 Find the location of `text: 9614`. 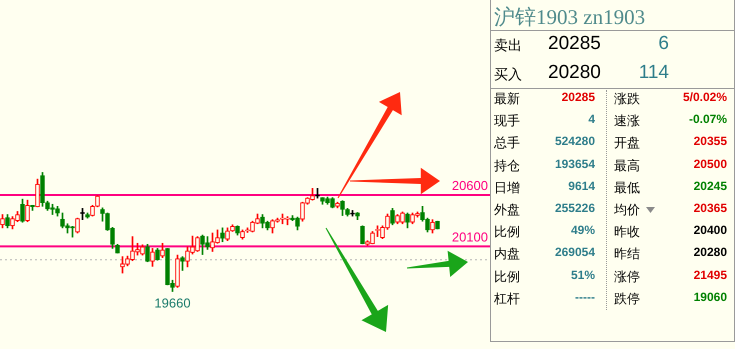

text: 9614 is located at coordinates (581, 185).